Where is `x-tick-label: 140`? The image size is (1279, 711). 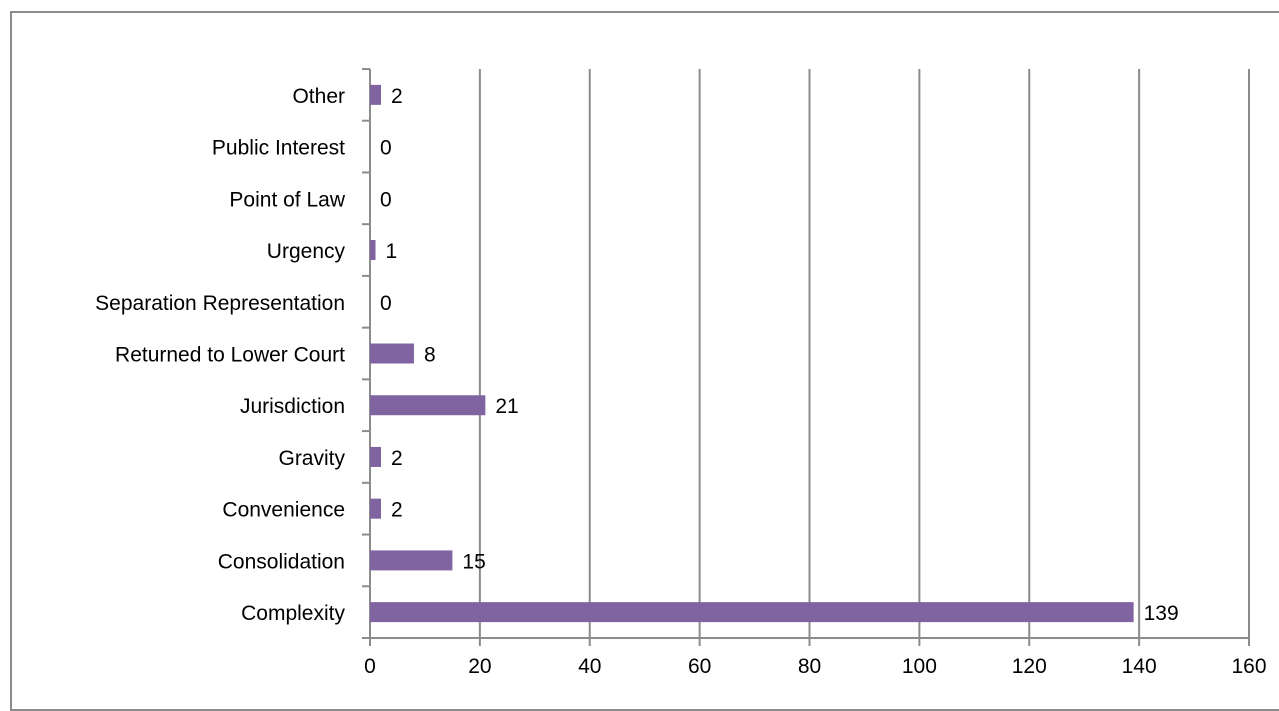 x-tick-label: 140 is located at coordinates (1139, 666).